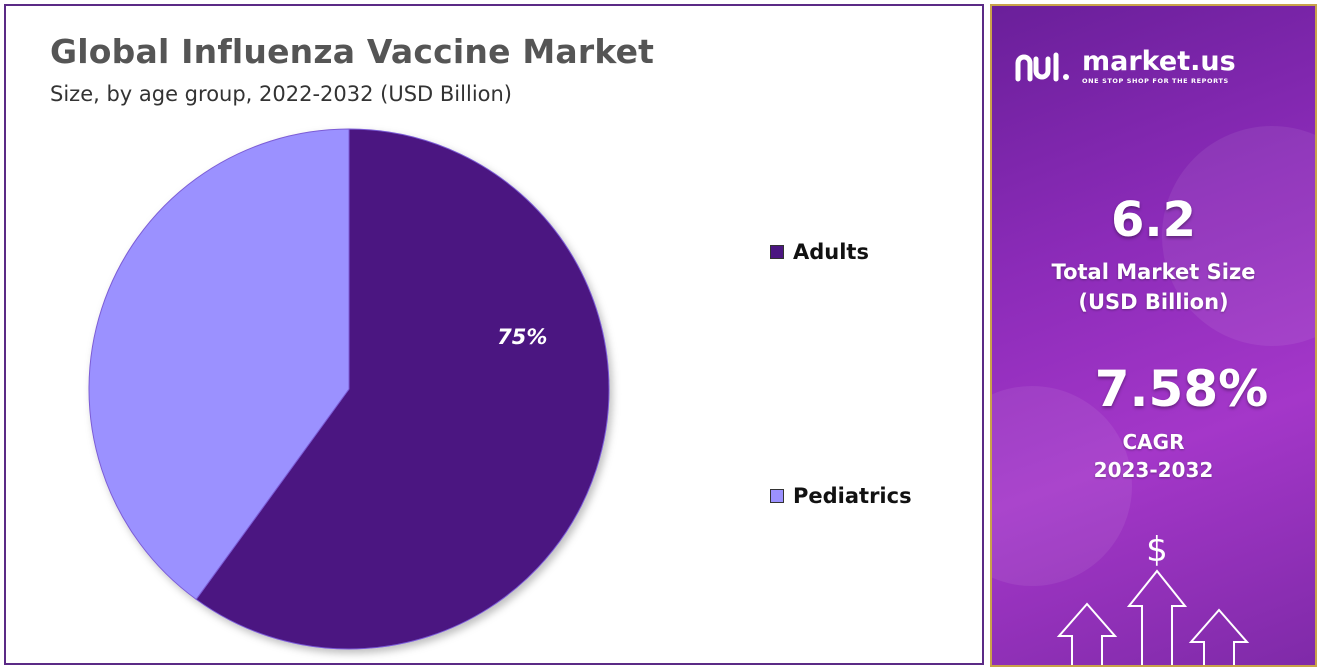 This screenshot has height=671, width=1321. What do you see at coordinates (1153, 470) in the screenshot?
I see `cagr-period: 2023-2032` at bounding box center [1153, 470].